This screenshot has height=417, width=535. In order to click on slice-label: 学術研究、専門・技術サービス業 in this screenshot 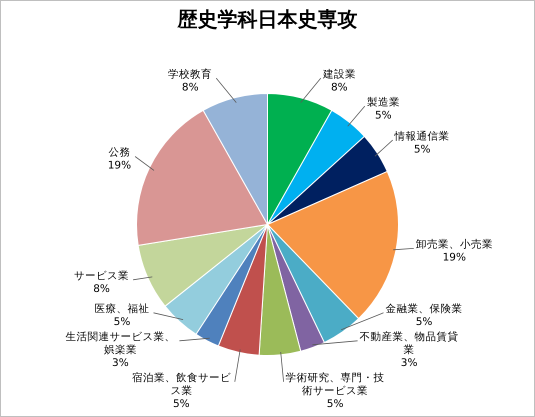, I will do `click(335, 383)`.